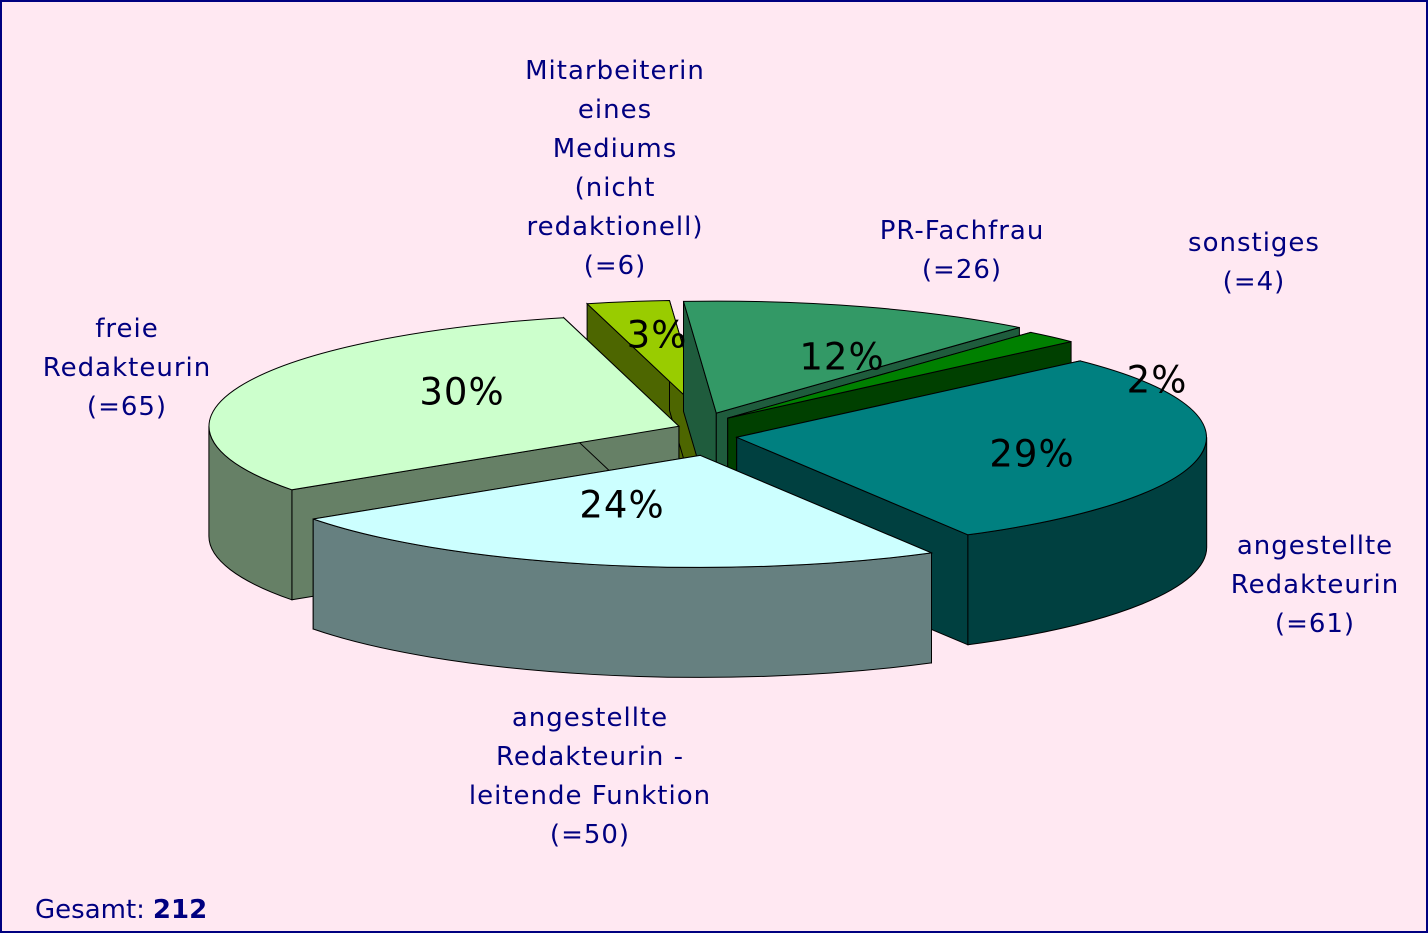  Describe the element at coordinates (657, 335) in the screenshot. I see `data-label: 3%` at that location.